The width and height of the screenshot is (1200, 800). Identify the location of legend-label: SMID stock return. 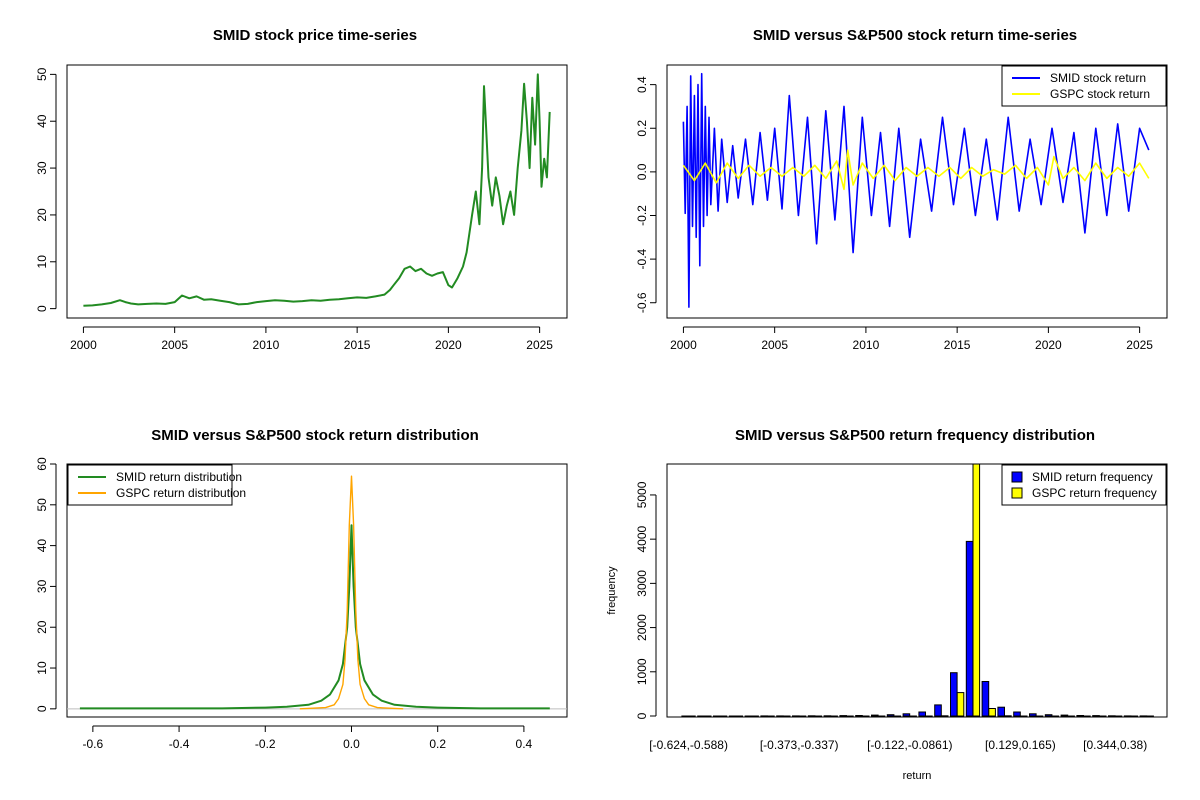
(1098, 78).